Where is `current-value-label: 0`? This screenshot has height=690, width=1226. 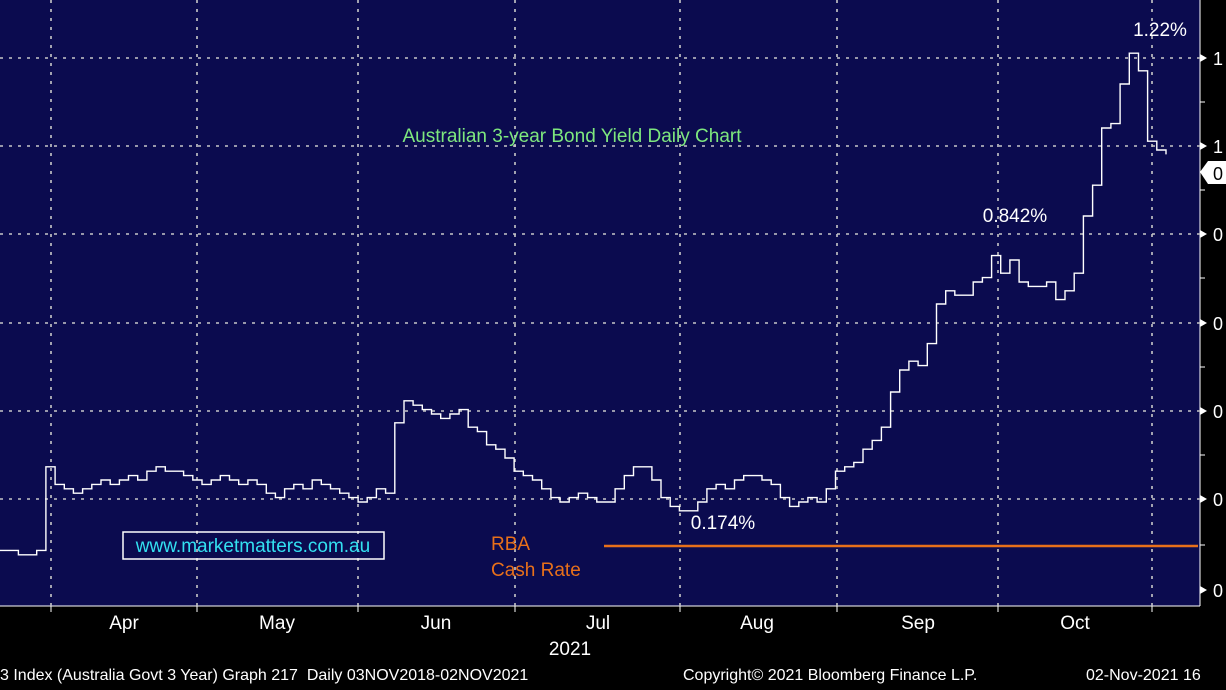 current-value-label: 0 is located at coordinates (1218, 174).